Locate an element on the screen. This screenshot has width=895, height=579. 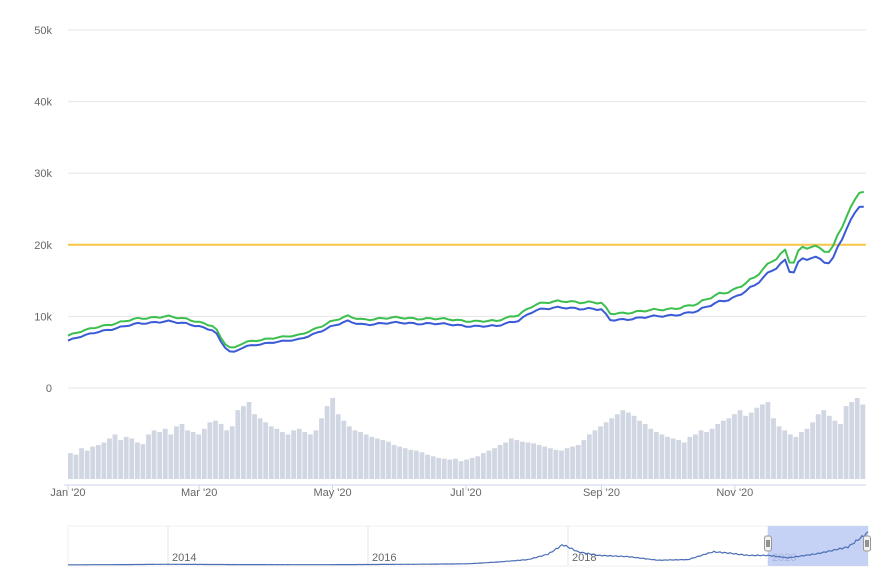
navigator-selection is located at coordinates (818, 546).